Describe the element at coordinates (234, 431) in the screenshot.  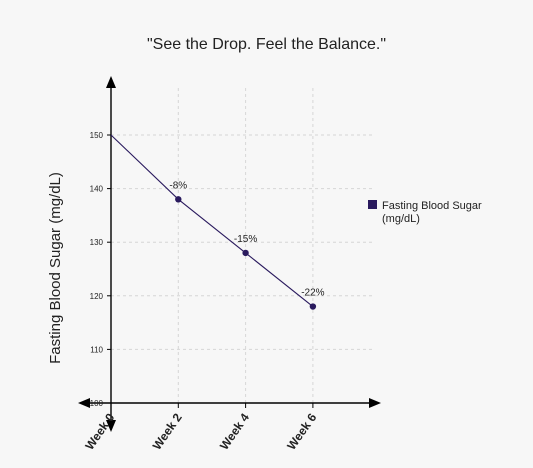
I see `x-tick-label: Week 4` at that location.